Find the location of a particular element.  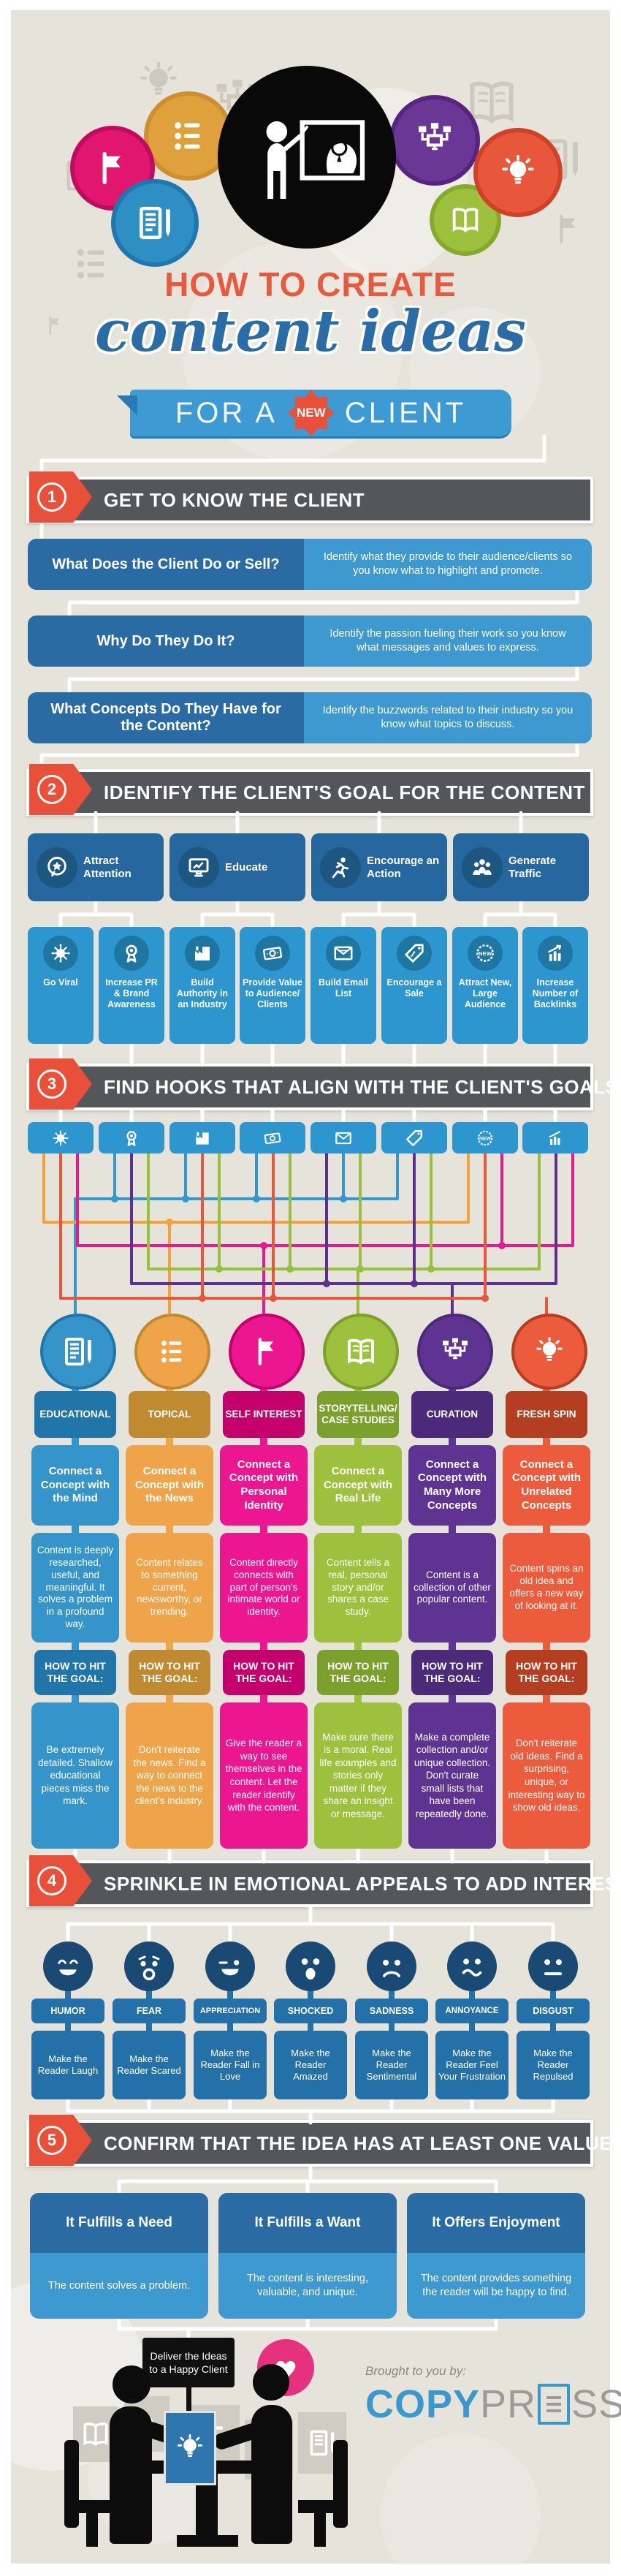

page-title-kicker: HOW TO CREATE is located at coordinates (310, 284).